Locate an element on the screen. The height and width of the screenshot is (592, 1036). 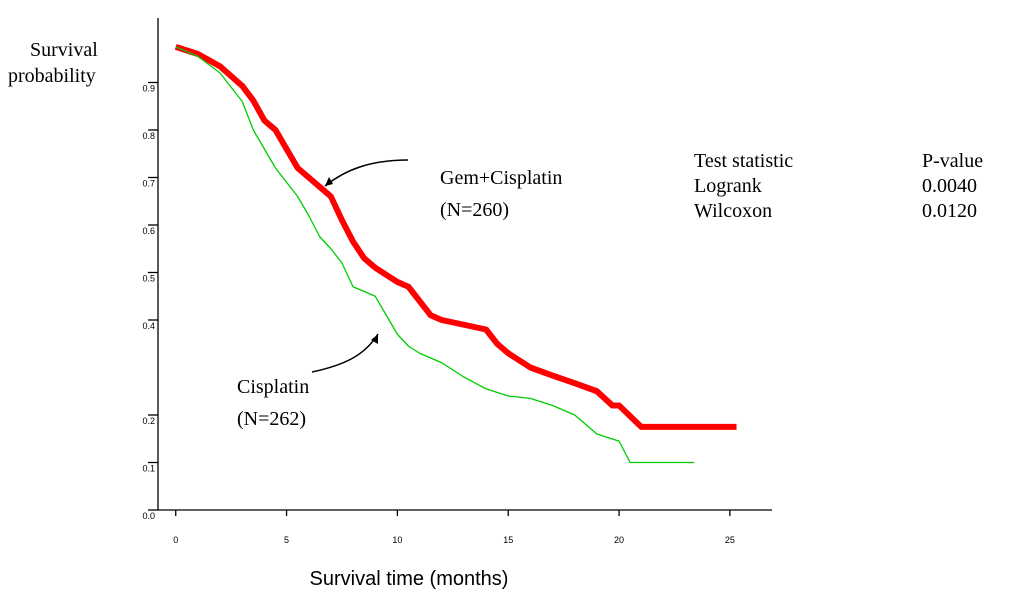
y-tick-label: 0.8 is located at coordinates (148, 136).